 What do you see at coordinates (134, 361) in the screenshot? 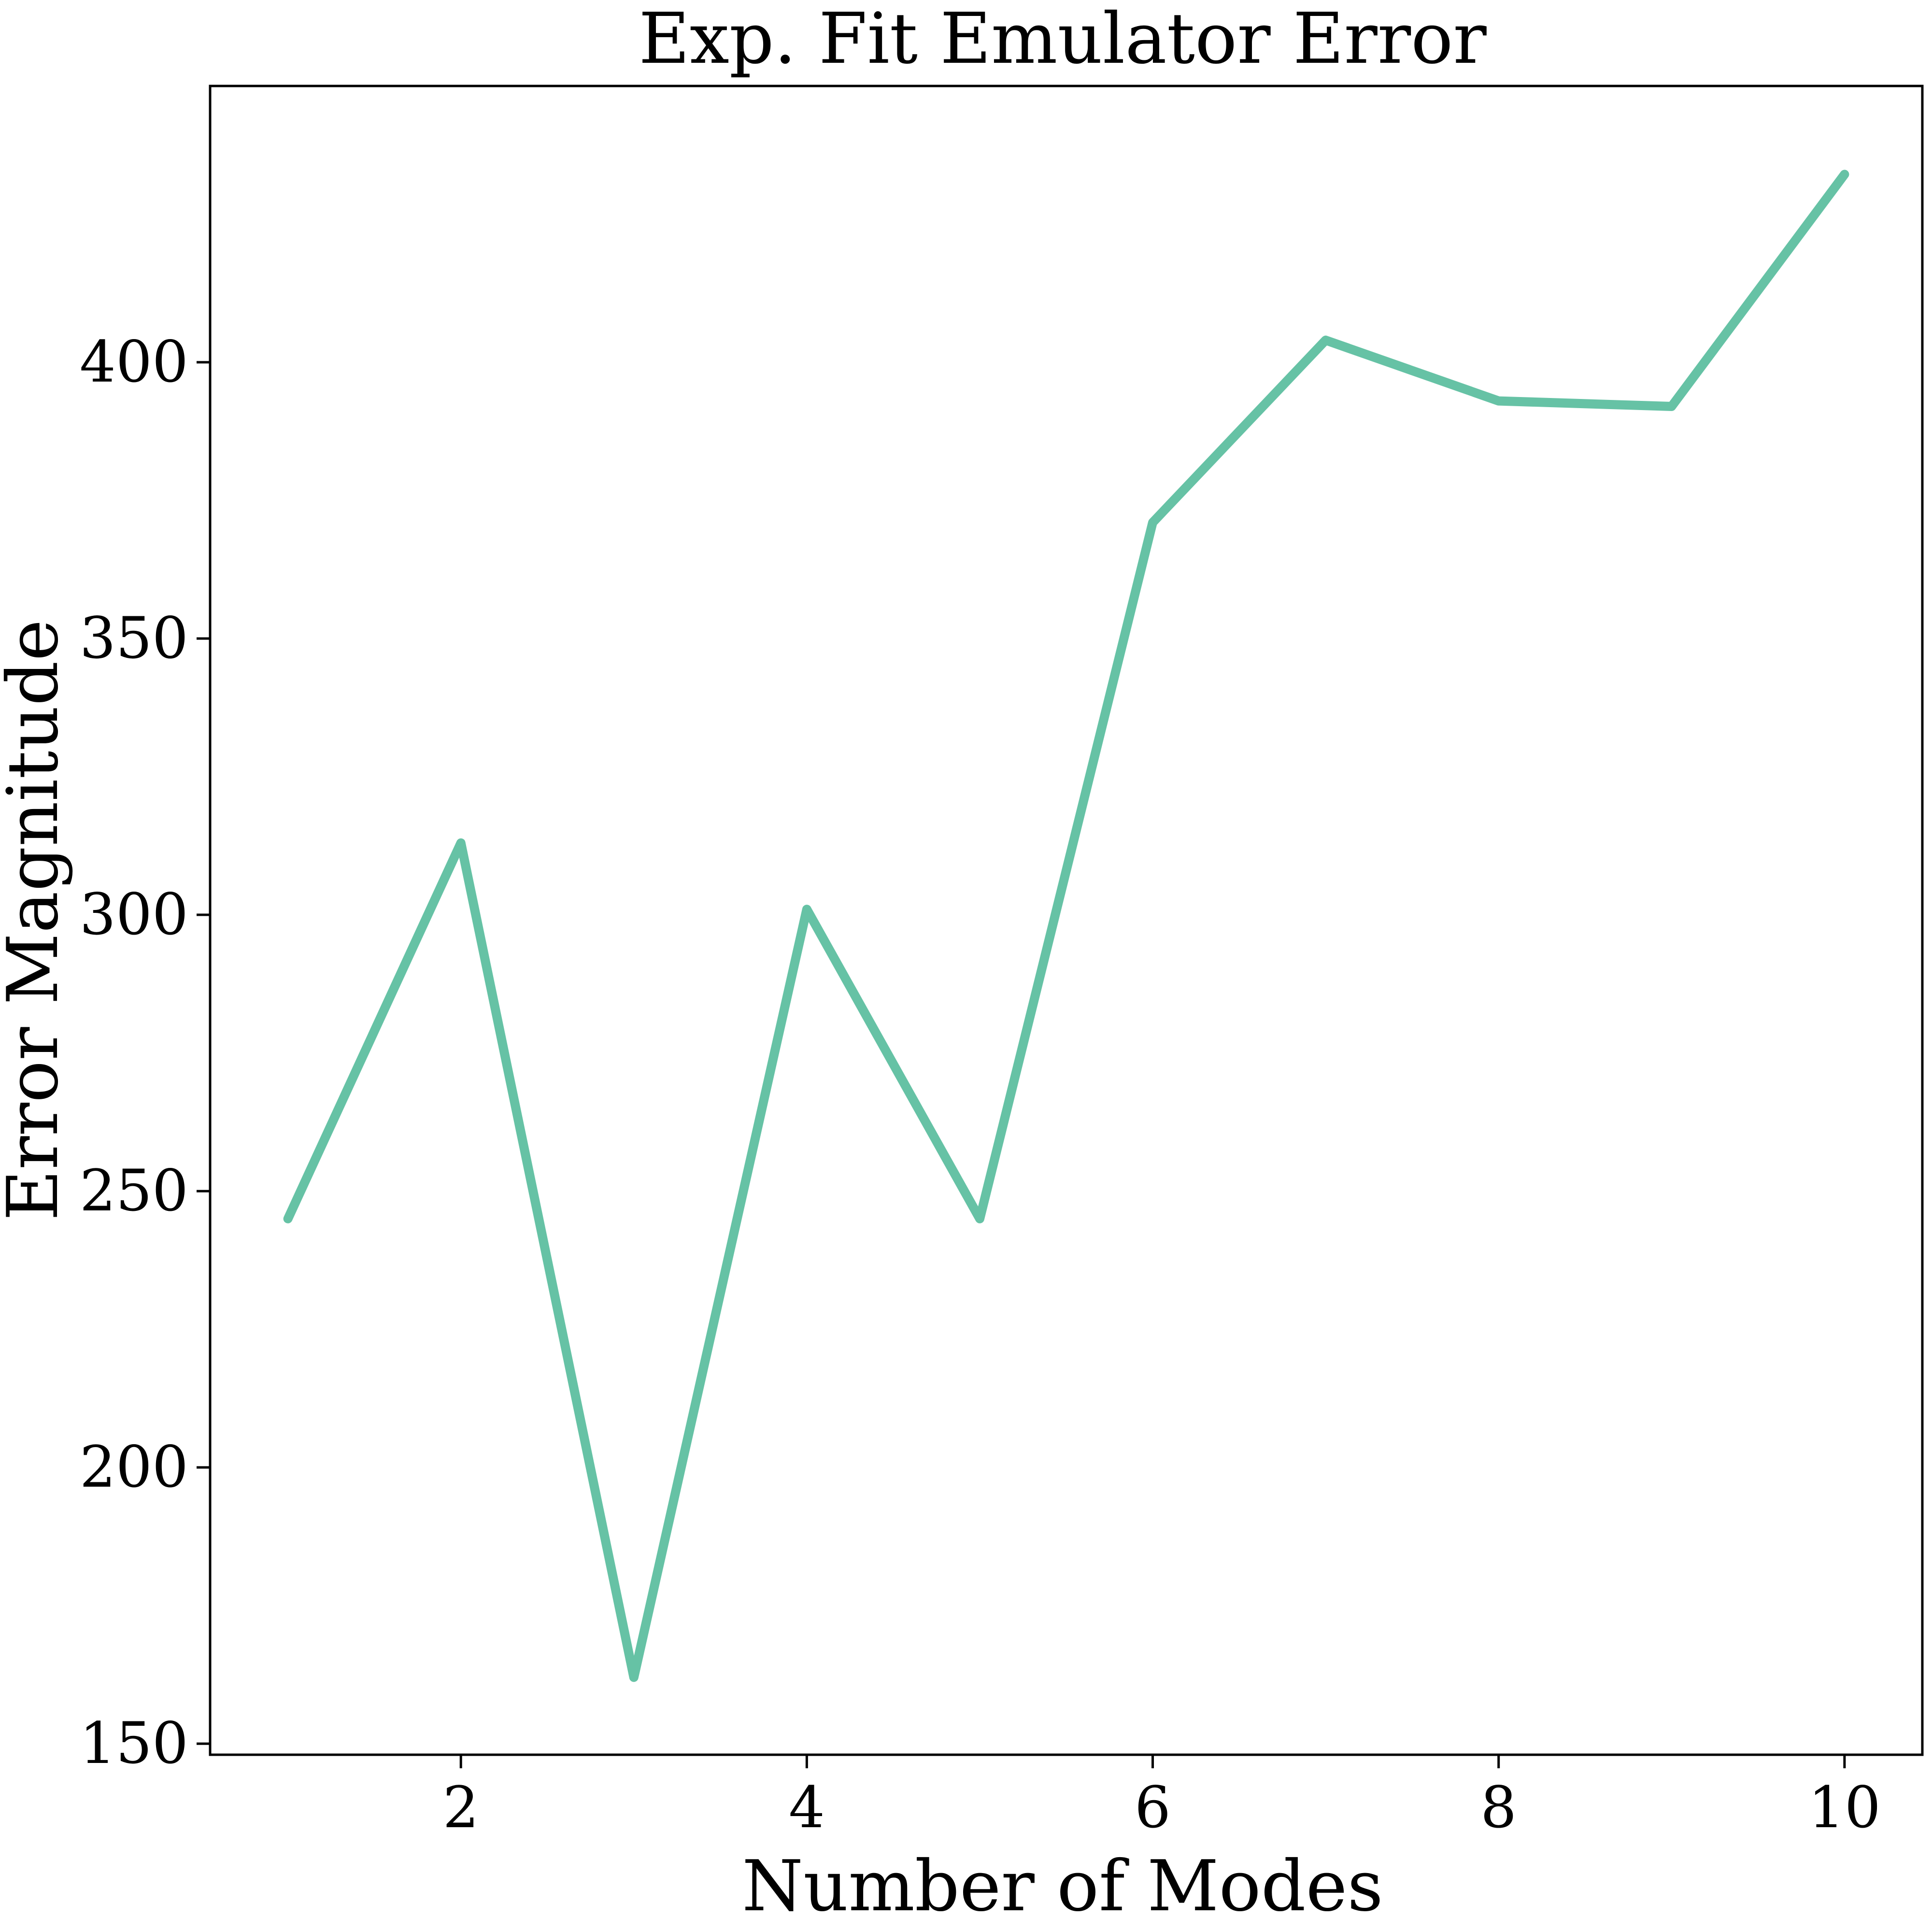
I see `y-tick-label: 400` at bounding box center [134, 361].